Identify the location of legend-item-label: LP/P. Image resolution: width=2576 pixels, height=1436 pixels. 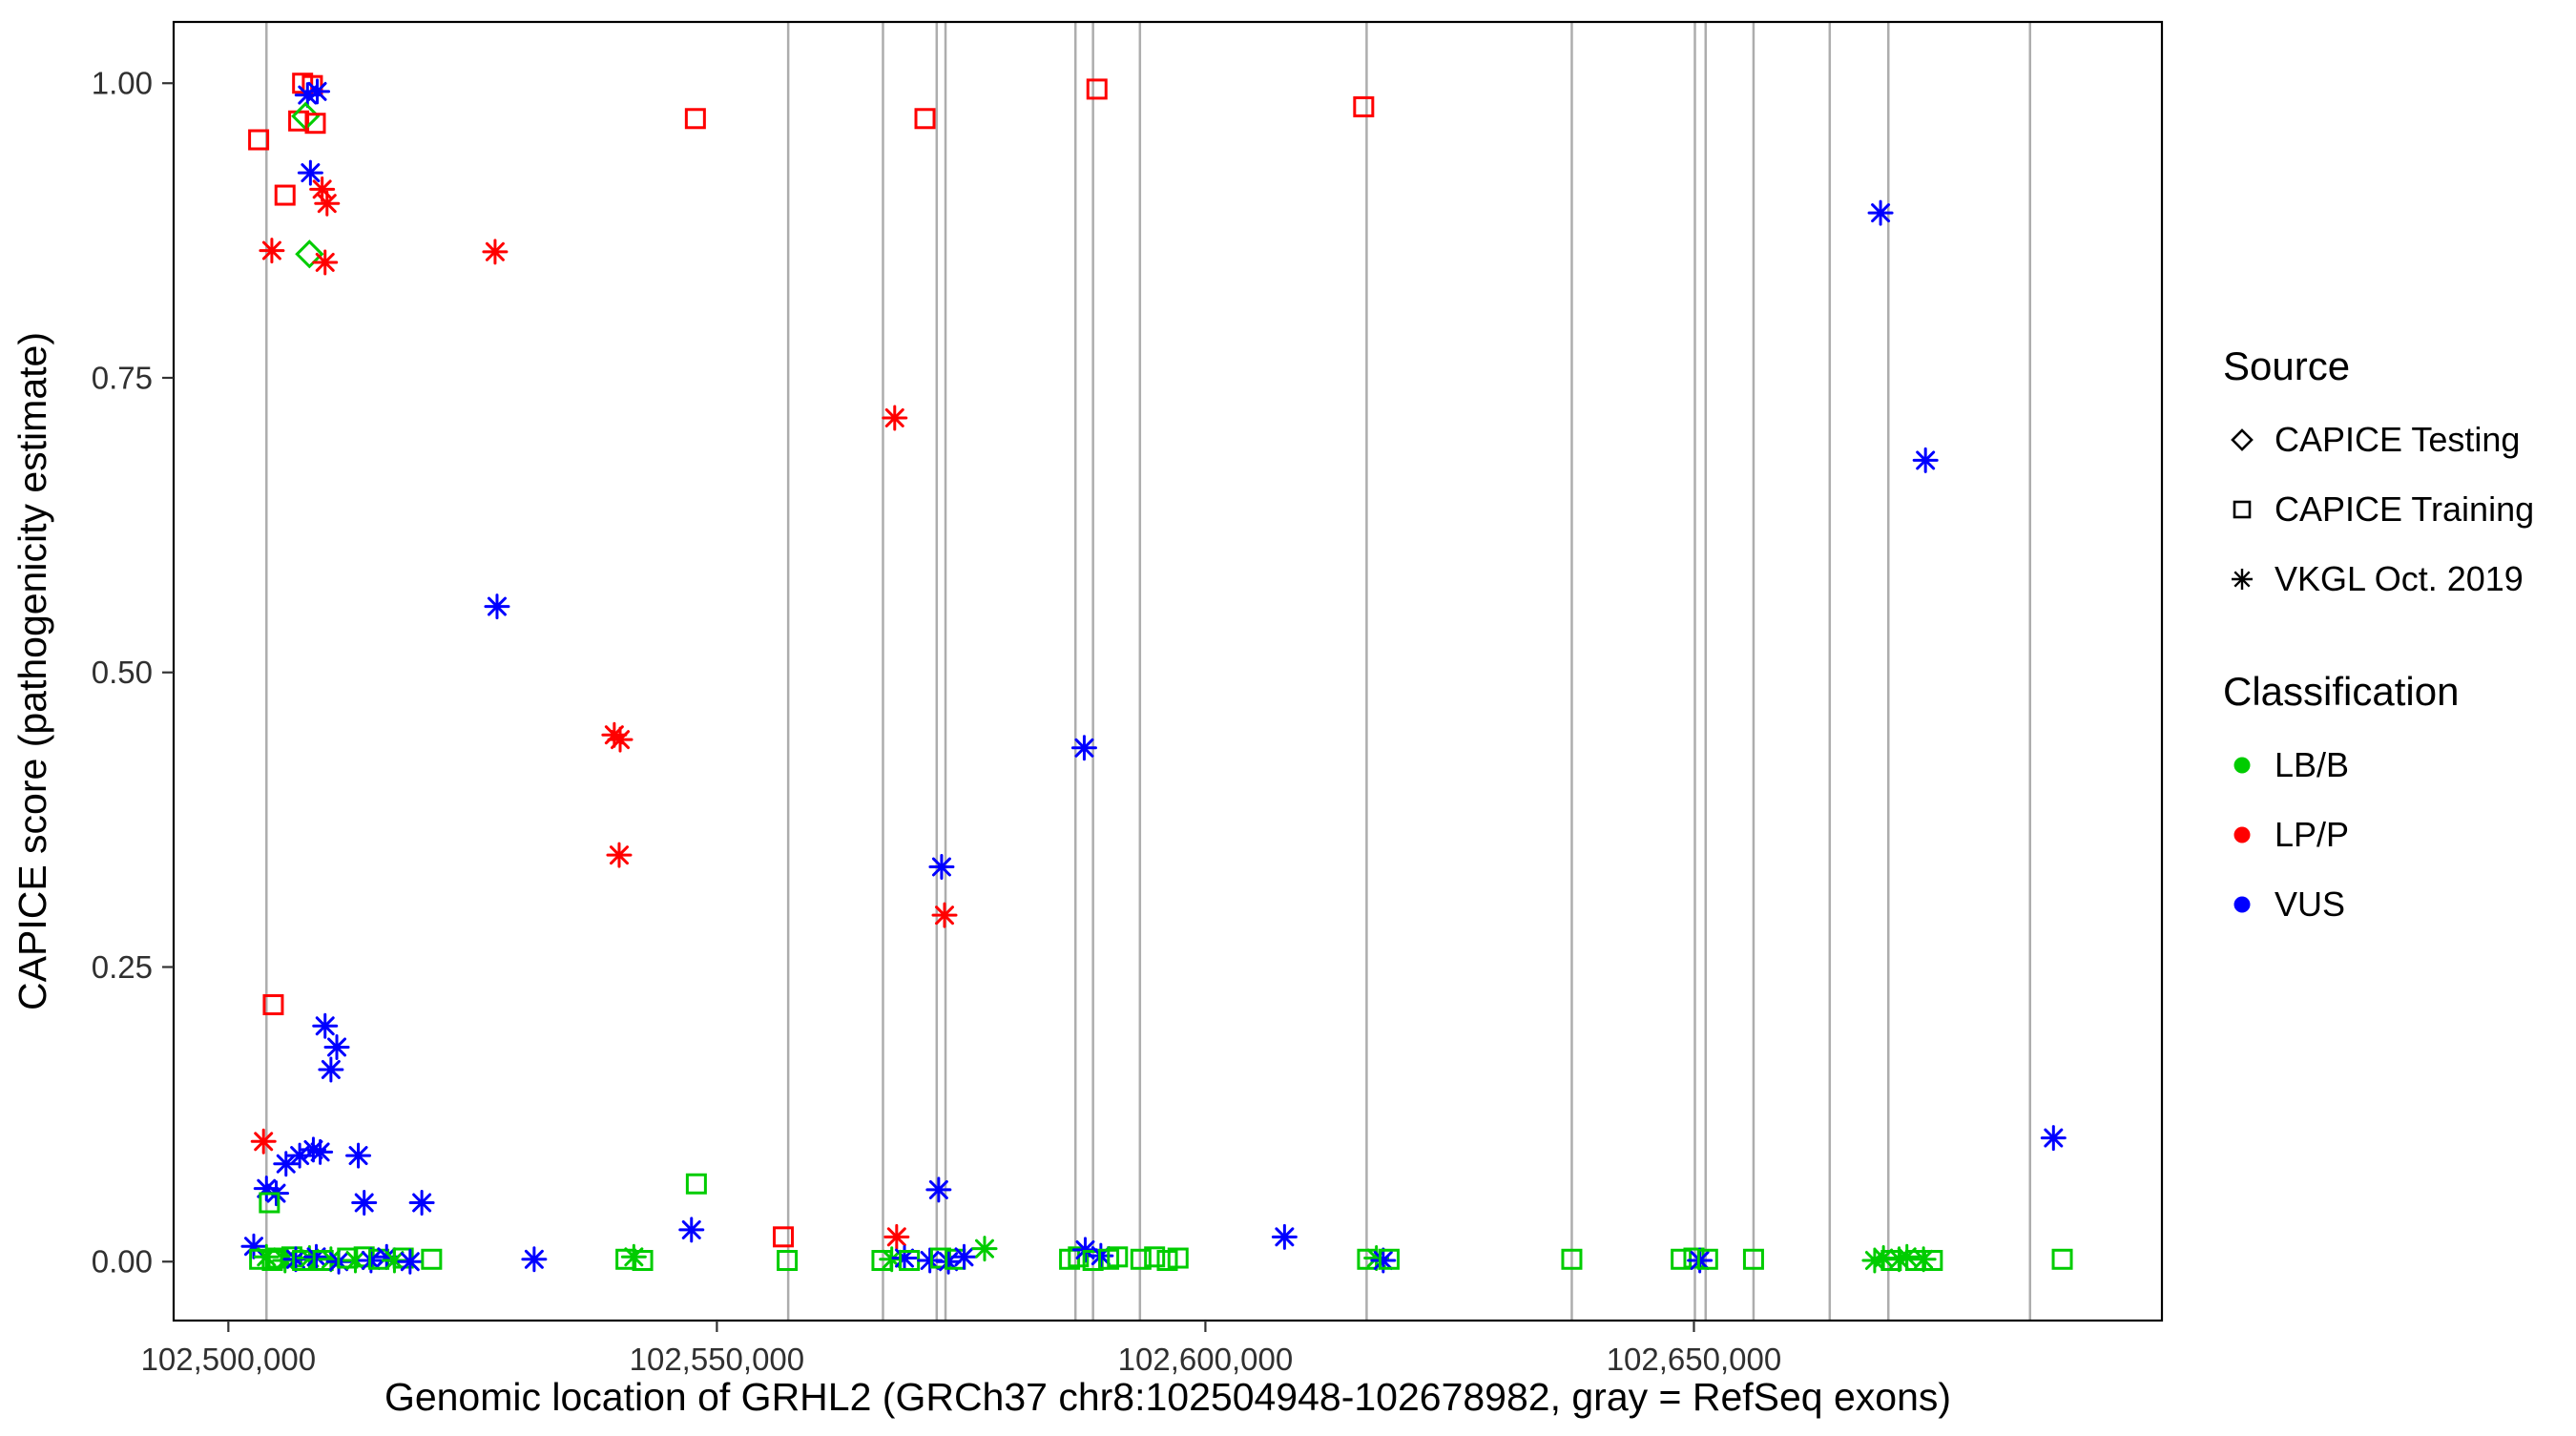
(2312, 834).